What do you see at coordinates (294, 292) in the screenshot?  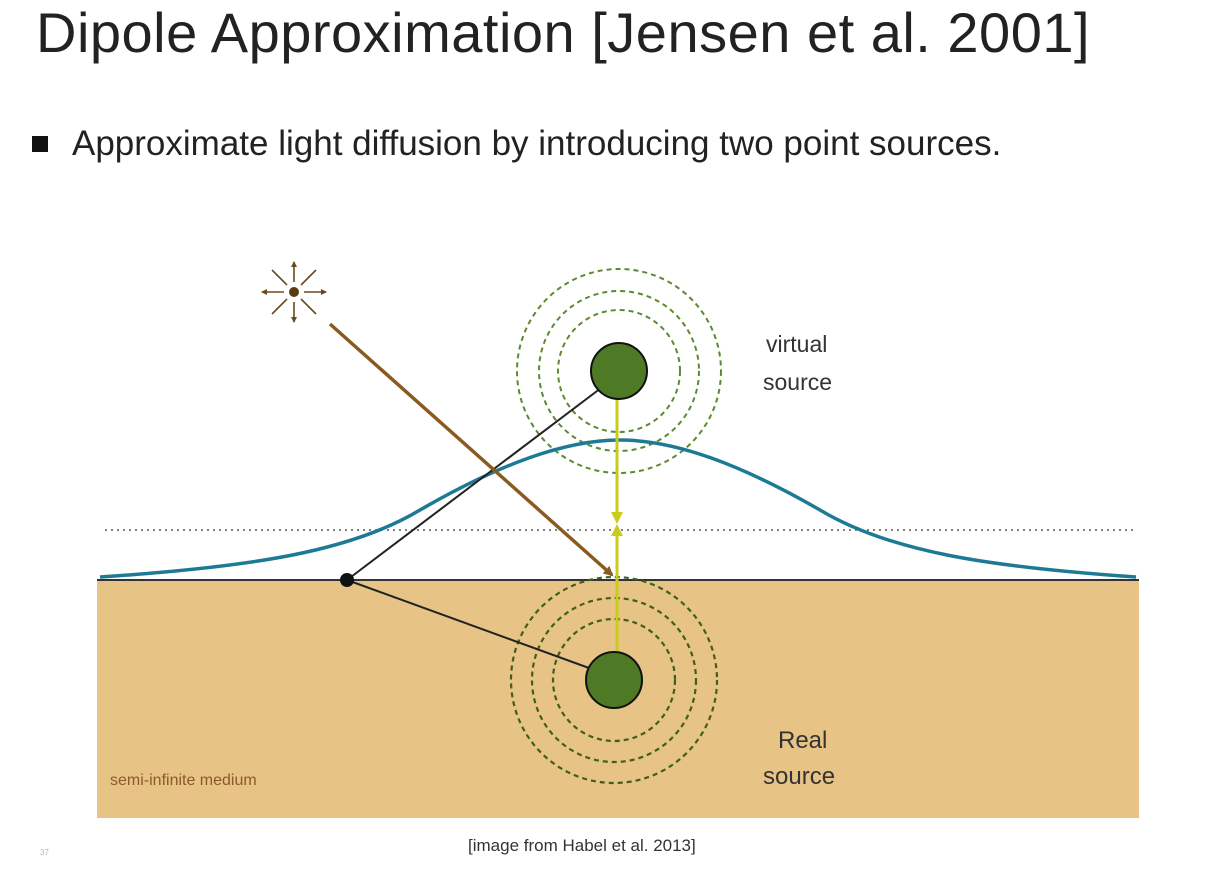 I see `light-source-icon` at bounding box center [294, 292].